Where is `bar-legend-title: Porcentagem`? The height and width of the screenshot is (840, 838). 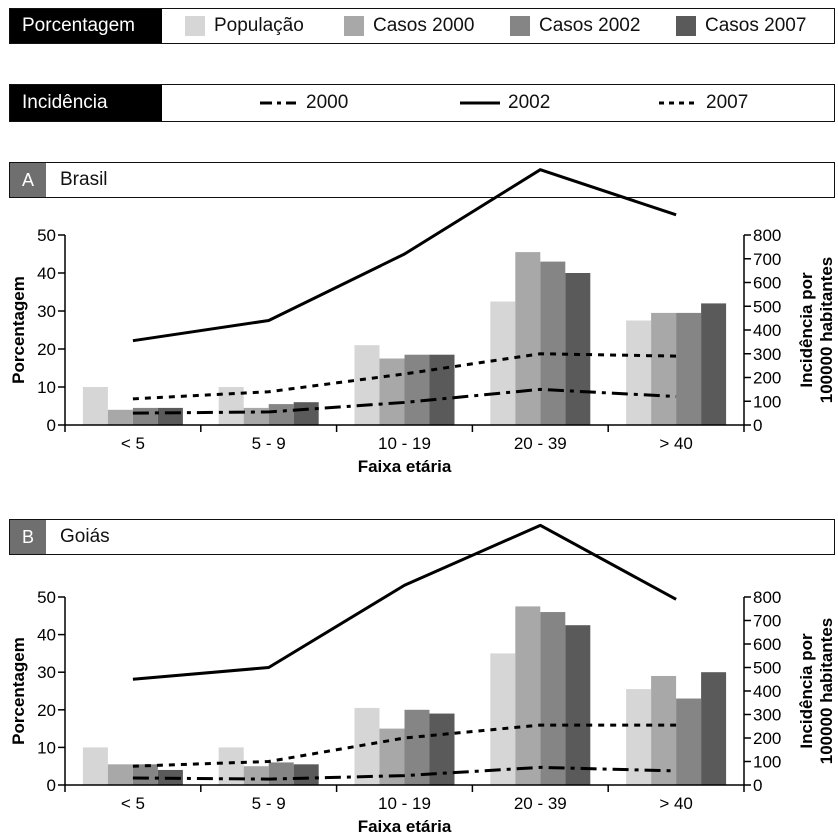
bar-legend-title: Porcentagem is located at coordinates (86, 26).